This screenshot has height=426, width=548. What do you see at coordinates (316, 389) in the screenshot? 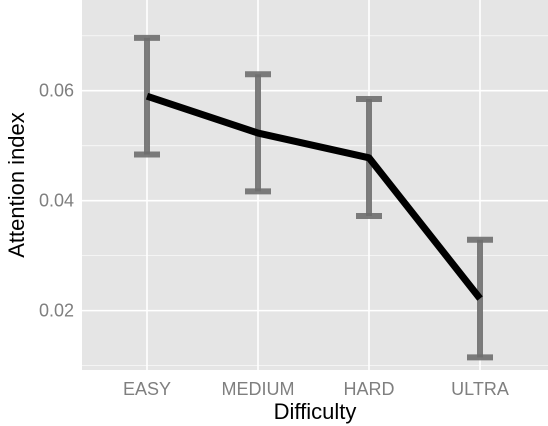
I see `x-tick-labels: EASY MEDIUM HARD ULTRA` at bounding box center [316, 389].